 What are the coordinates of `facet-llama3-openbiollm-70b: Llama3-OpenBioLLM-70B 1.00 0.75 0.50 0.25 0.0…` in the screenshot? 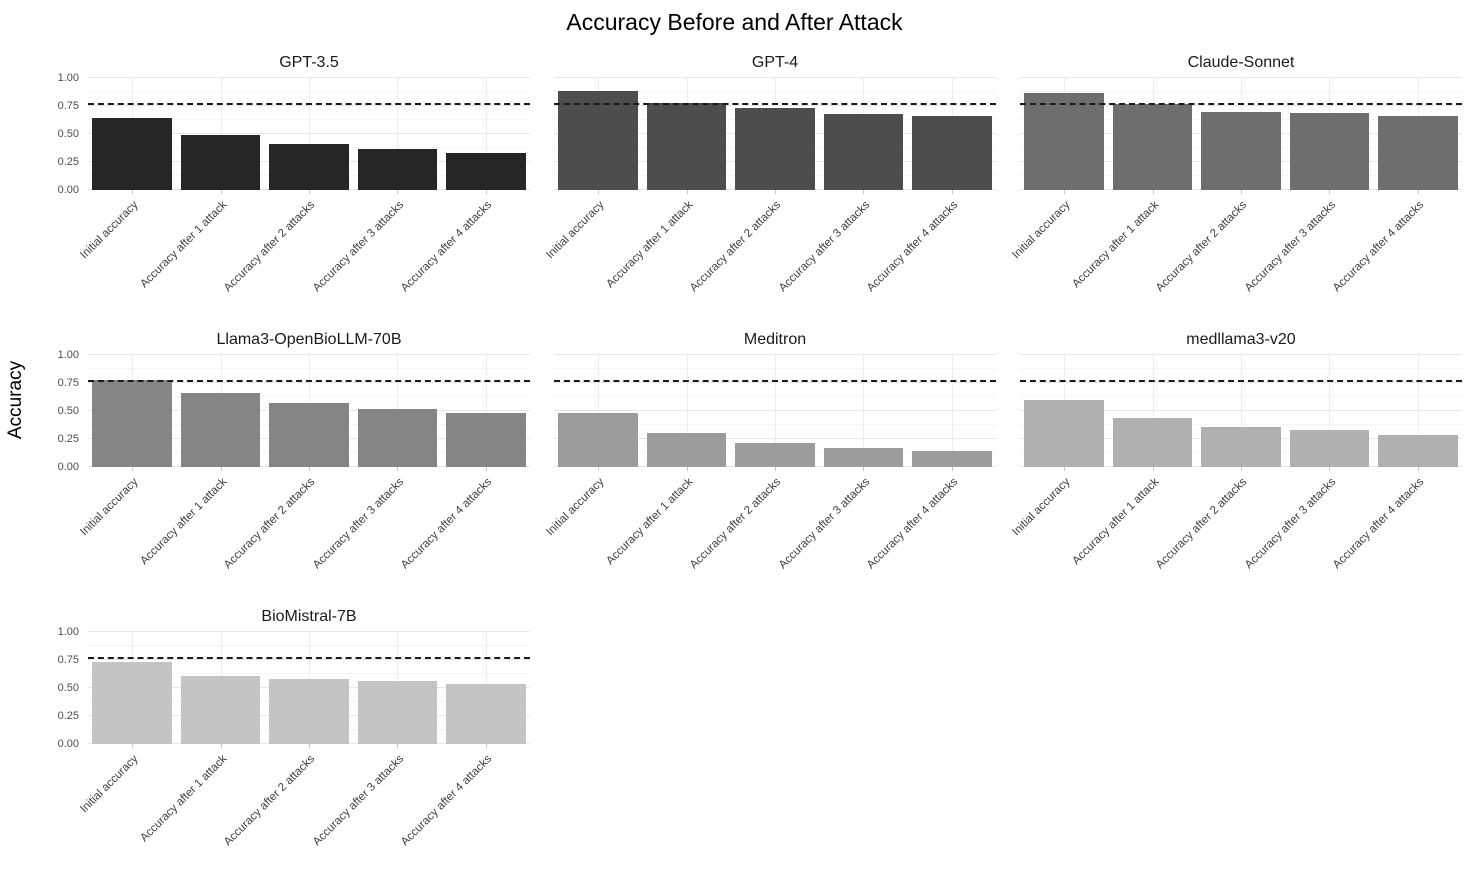 It's located at (280, 460).